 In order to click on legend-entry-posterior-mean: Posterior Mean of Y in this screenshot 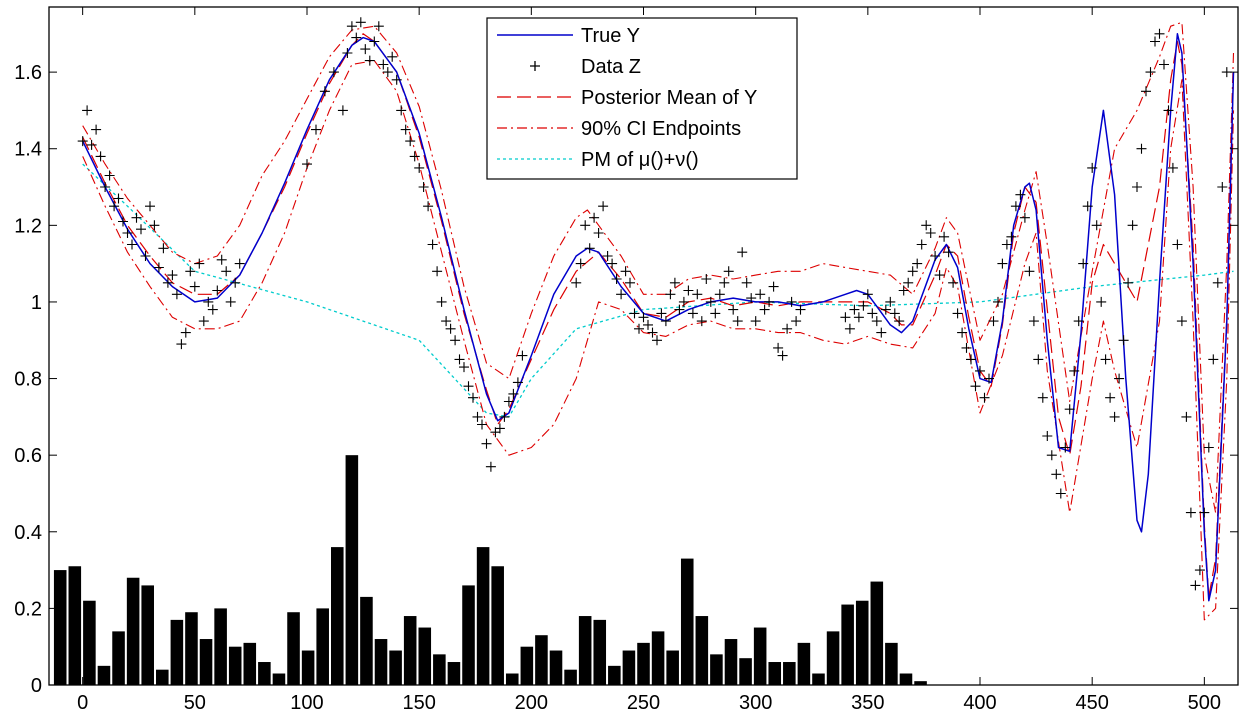, I will do `click(627, 98)`.